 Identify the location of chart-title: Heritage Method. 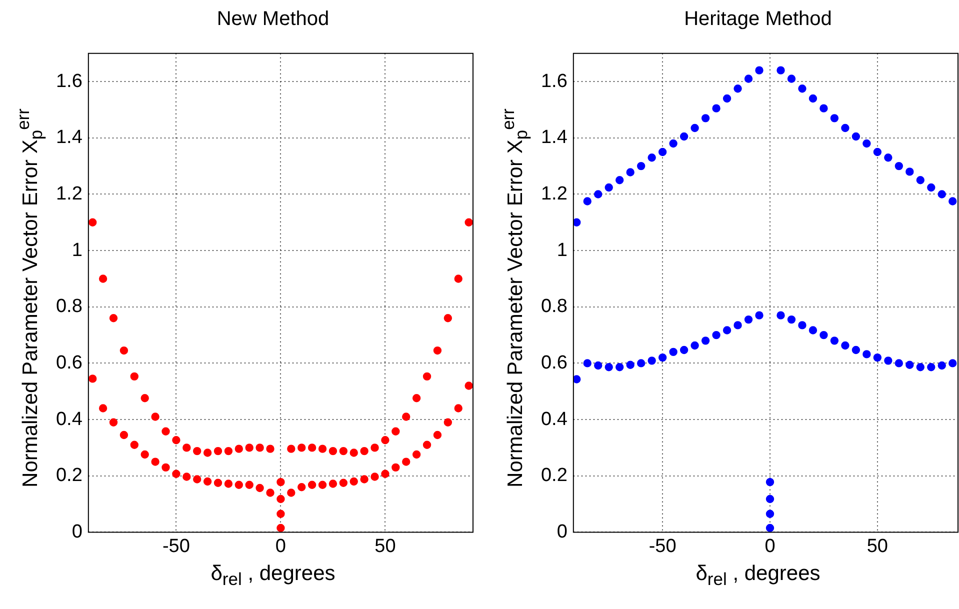
(758, 19).